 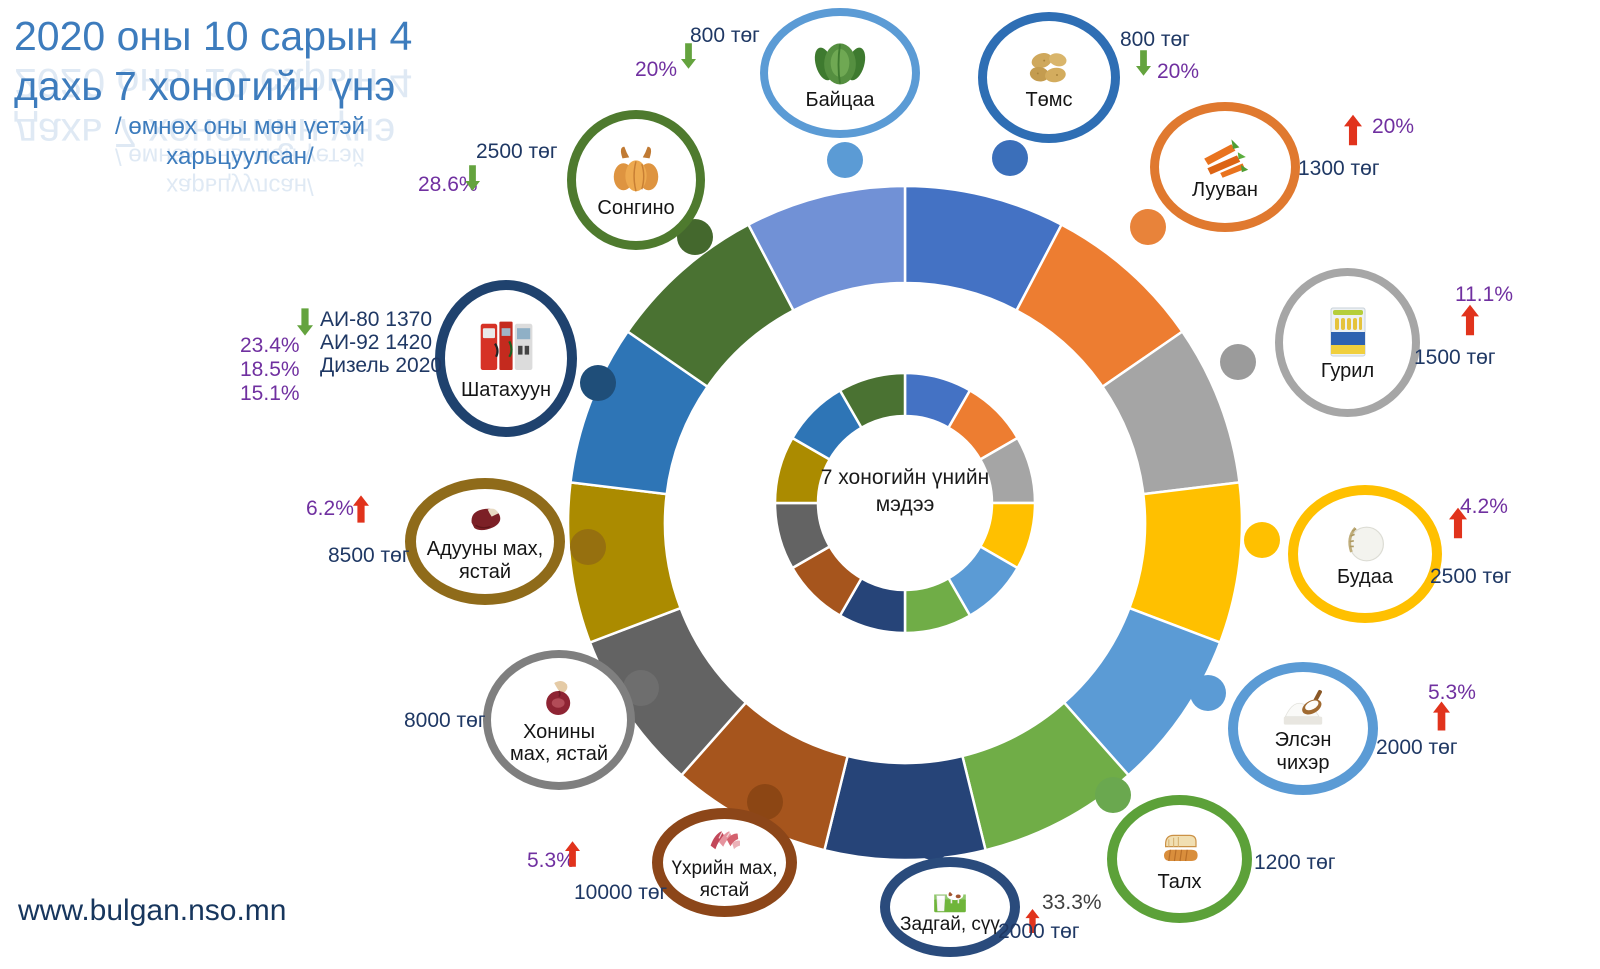 I want to click on carrot-icon, so click(x=1226, y=158).